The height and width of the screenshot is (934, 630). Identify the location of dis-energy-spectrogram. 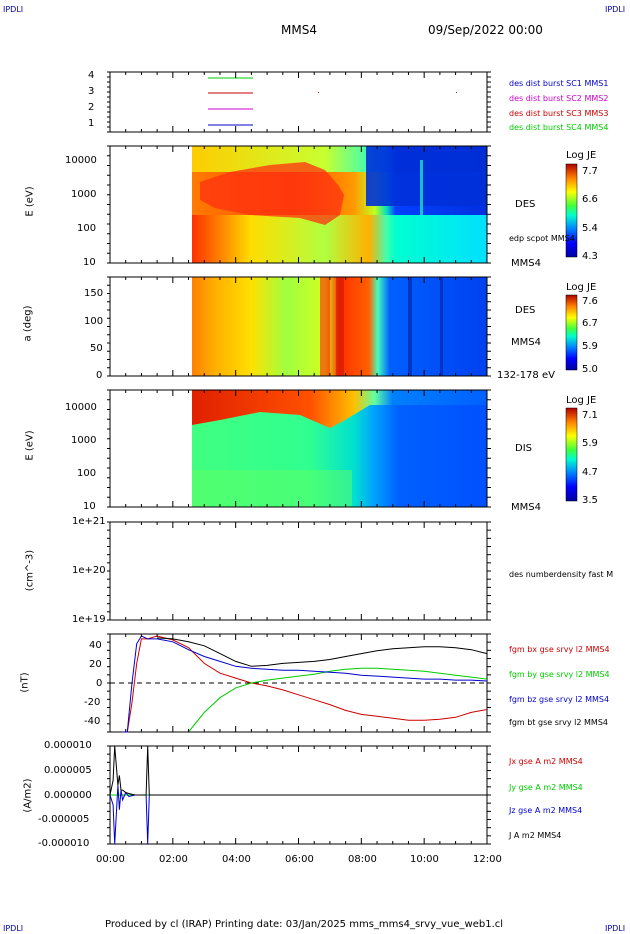
(339, 448).